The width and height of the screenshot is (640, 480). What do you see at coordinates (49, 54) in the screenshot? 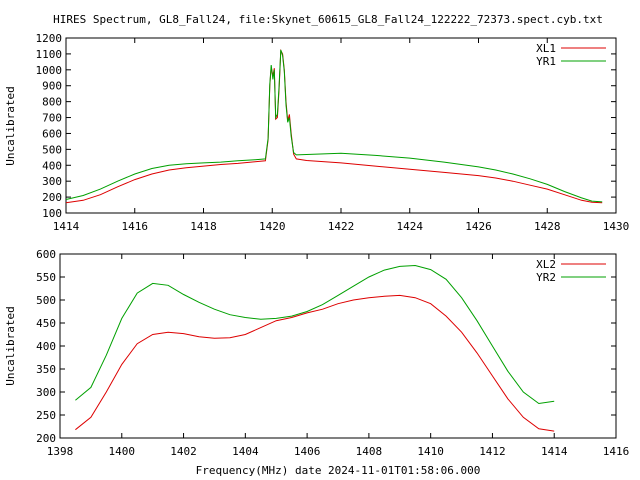
I see `y-tick-label: 1100` at bounding box center [49, 54].